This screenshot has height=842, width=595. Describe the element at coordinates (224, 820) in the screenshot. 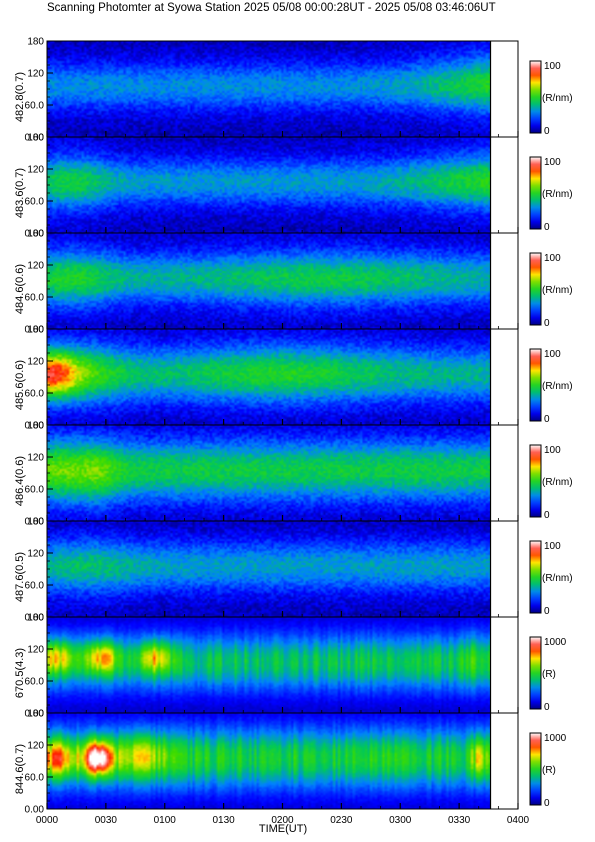

I see `x-tick-label: 0130` at that location.